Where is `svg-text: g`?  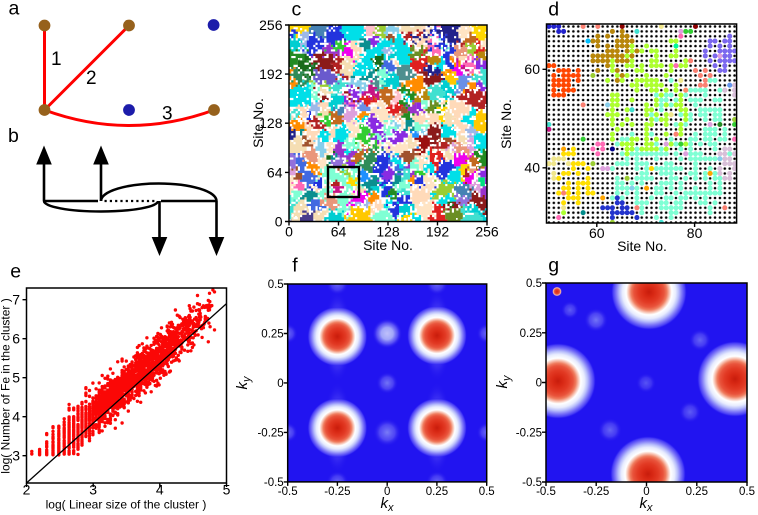
svg-text: g is located at coordinates (553, 266).